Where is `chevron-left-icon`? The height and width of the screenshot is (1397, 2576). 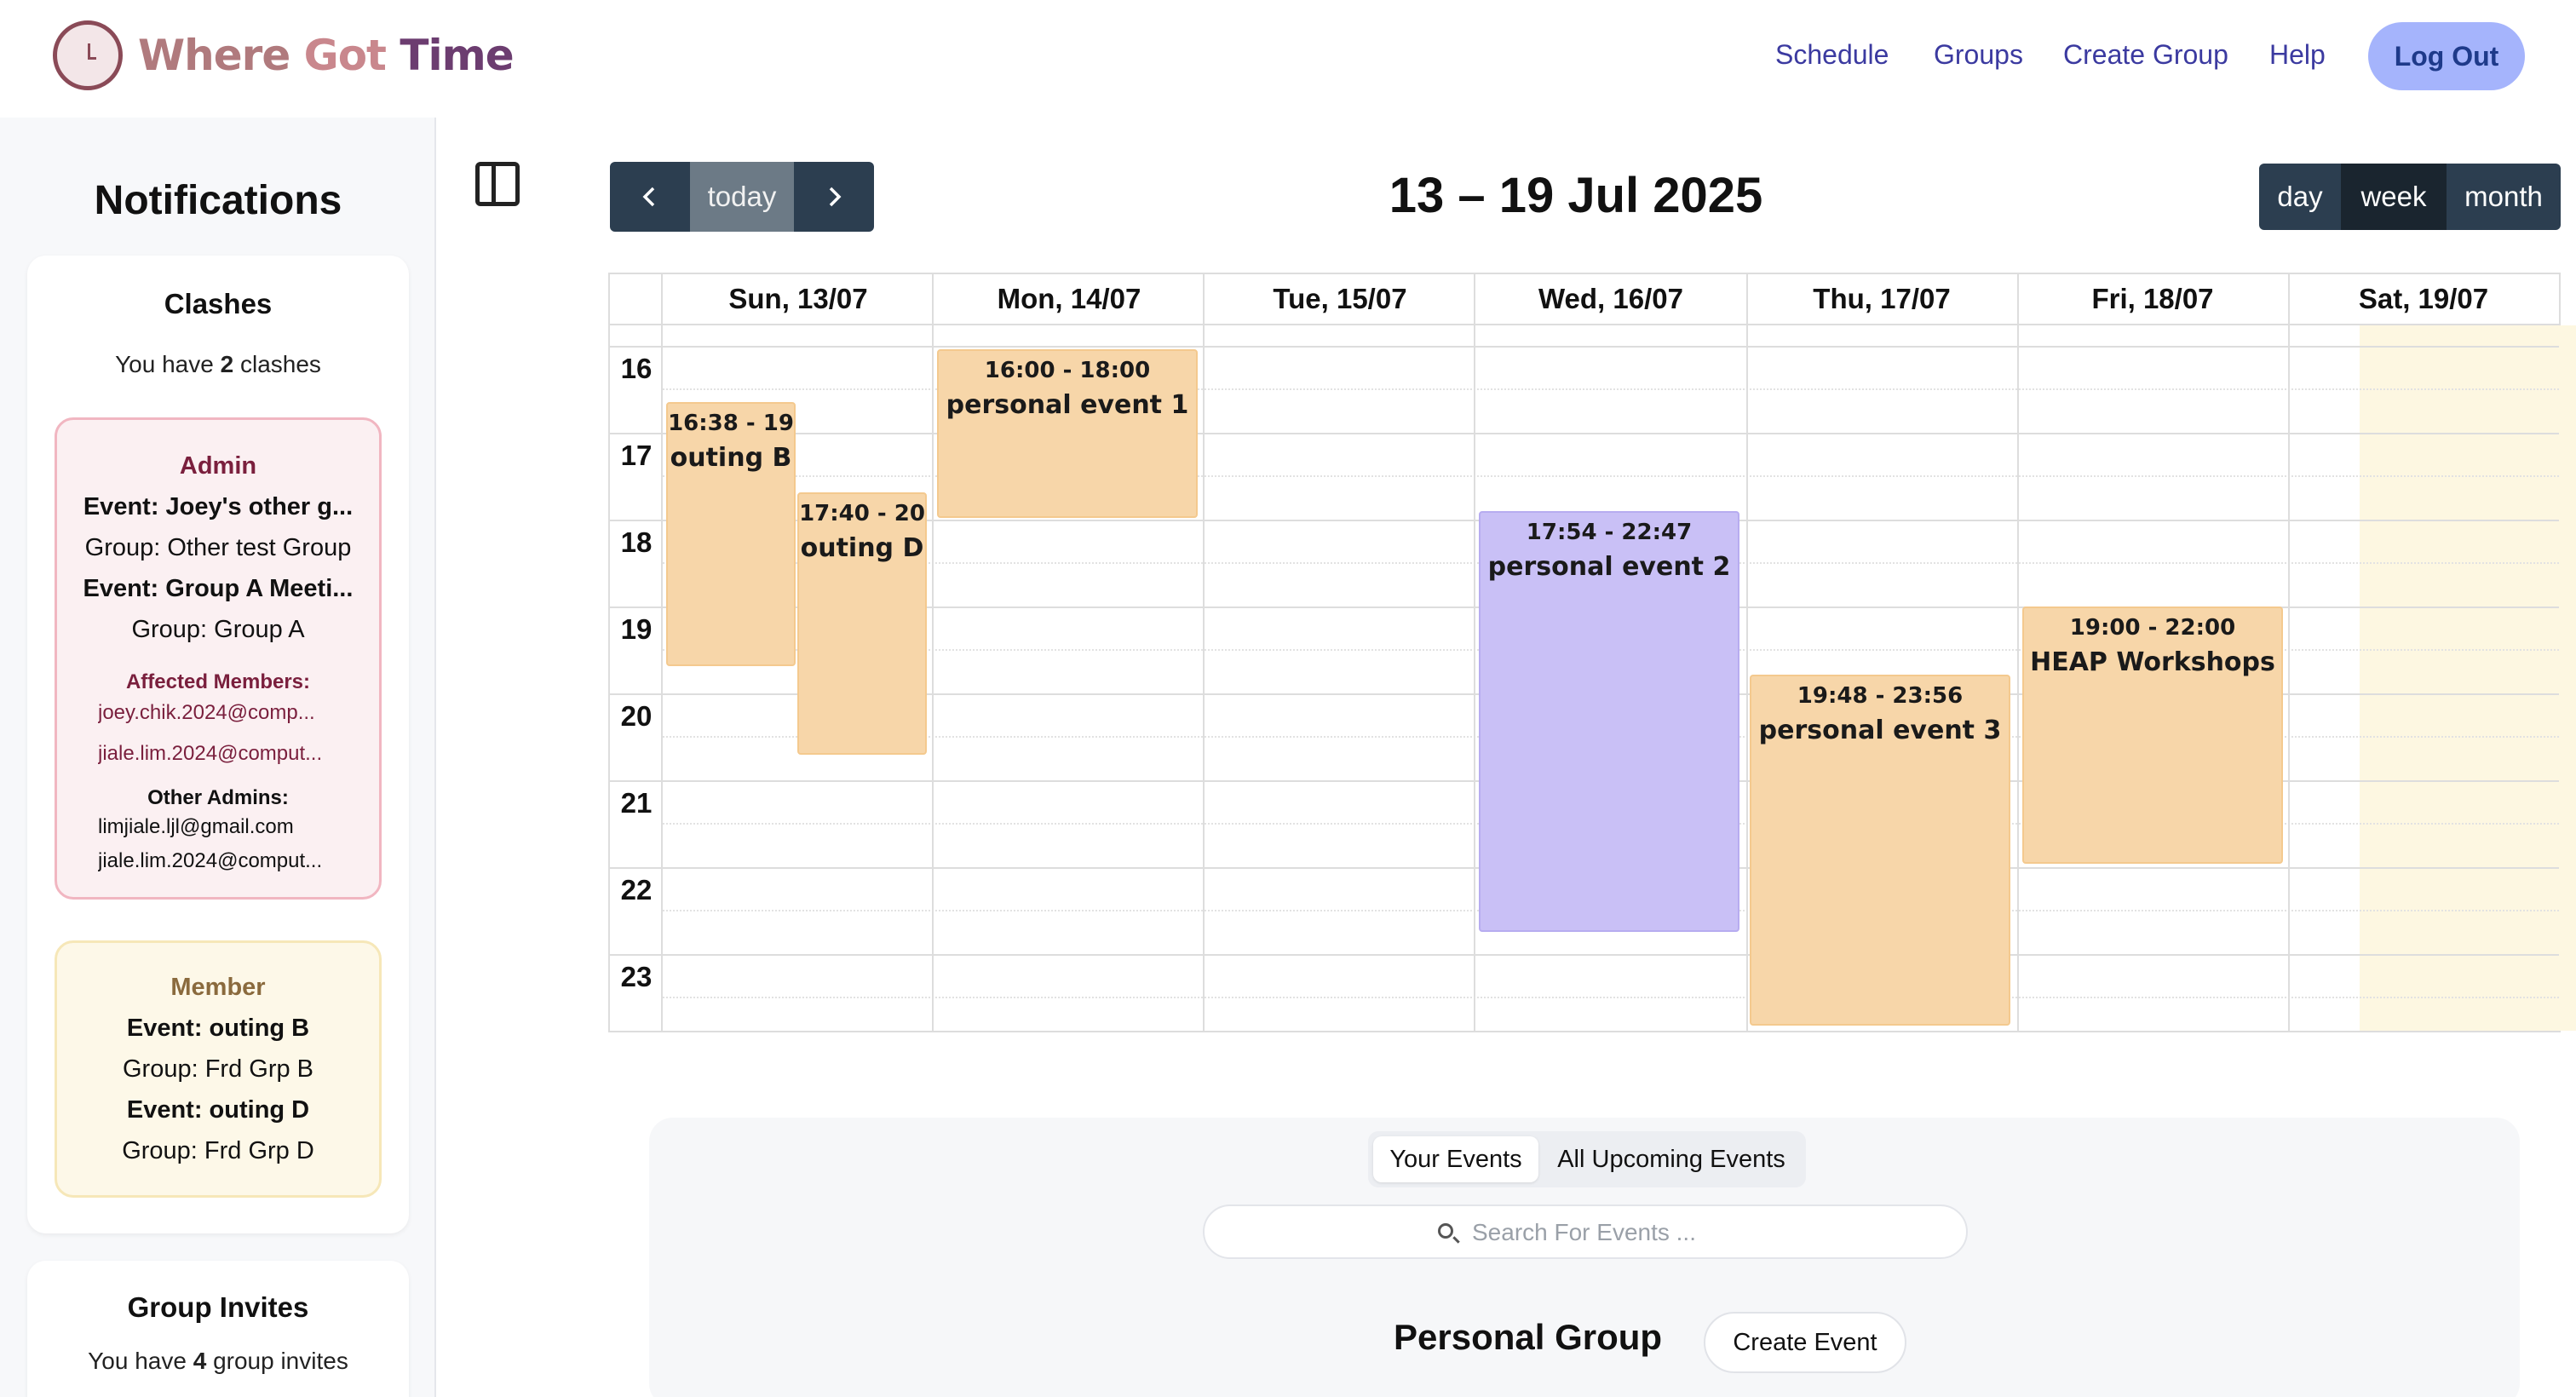 chevron-left-icon is located at coordinates (650, 197).